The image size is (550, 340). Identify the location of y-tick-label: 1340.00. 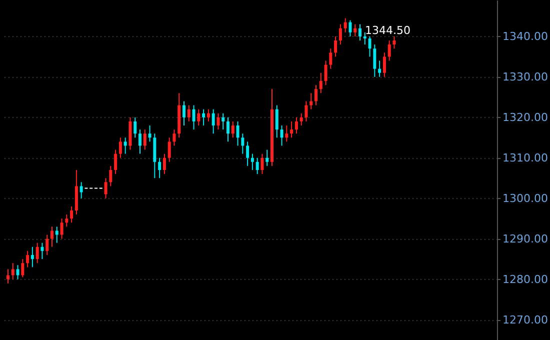
(525, 36).